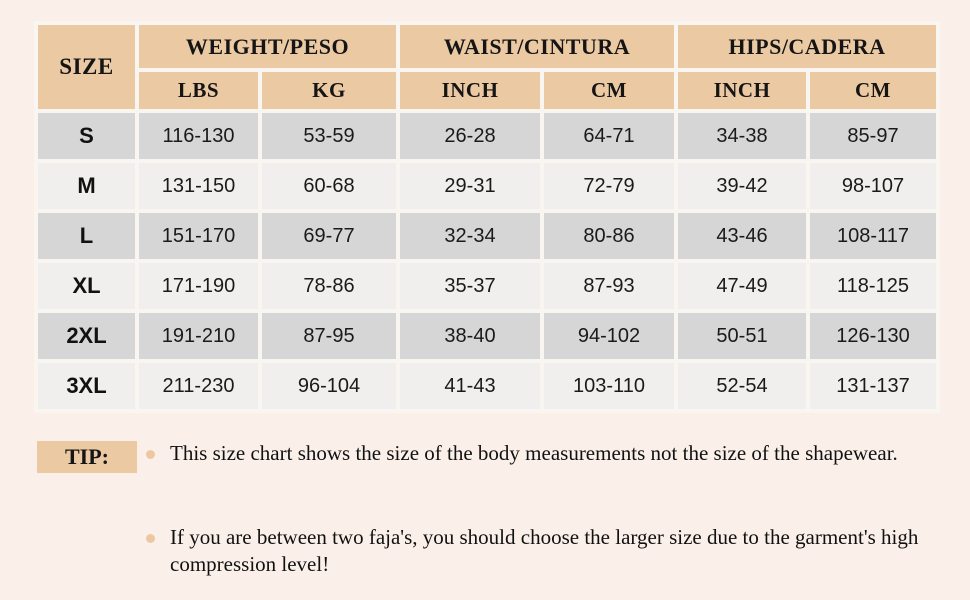 This screenshot has width=970, height=600. I want to click on size-label: M, so click(86, 186).